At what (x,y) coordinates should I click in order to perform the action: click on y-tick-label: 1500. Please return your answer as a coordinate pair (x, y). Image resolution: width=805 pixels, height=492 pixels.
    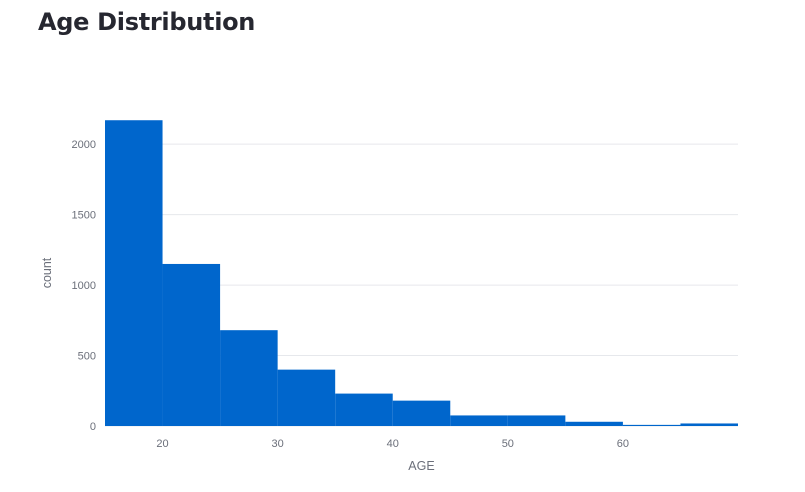
    Looking at the image, I should click on (84, 216).